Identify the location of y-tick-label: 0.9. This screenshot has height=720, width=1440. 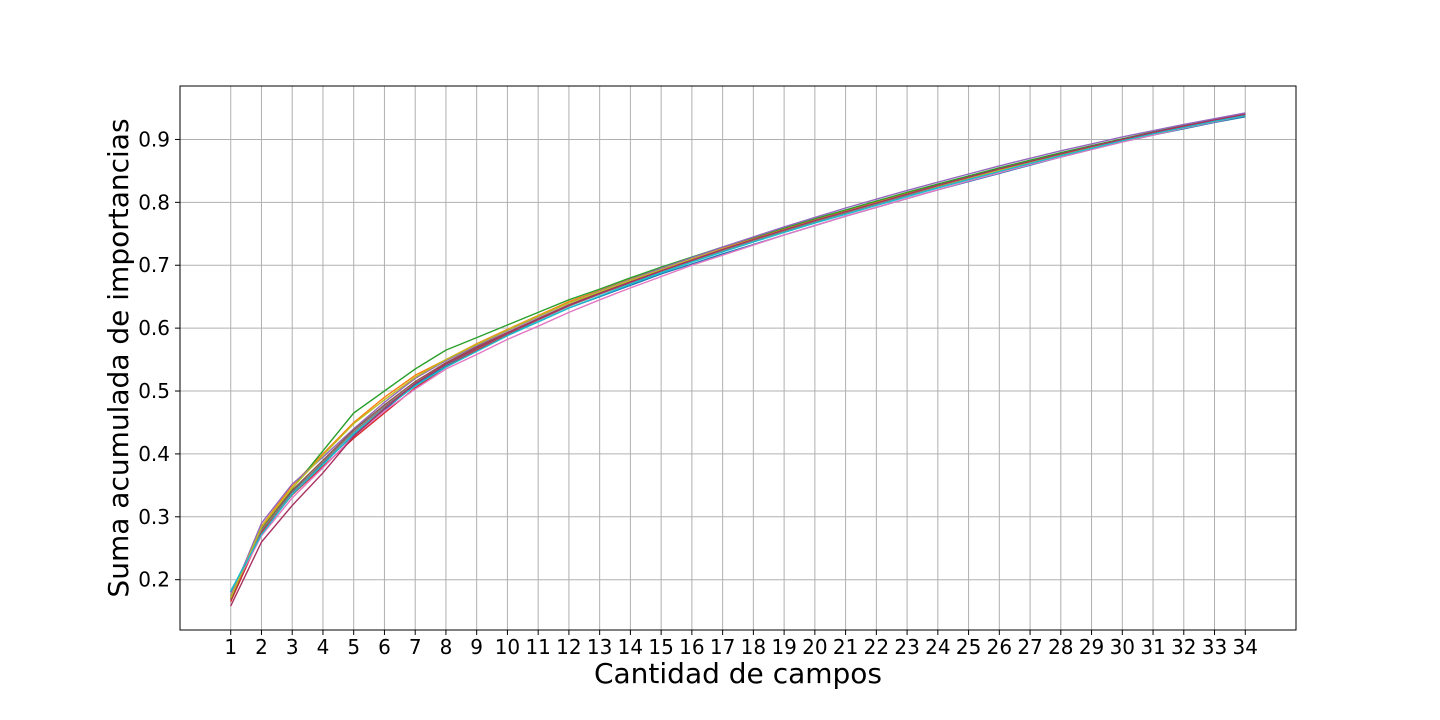
(154, 139).